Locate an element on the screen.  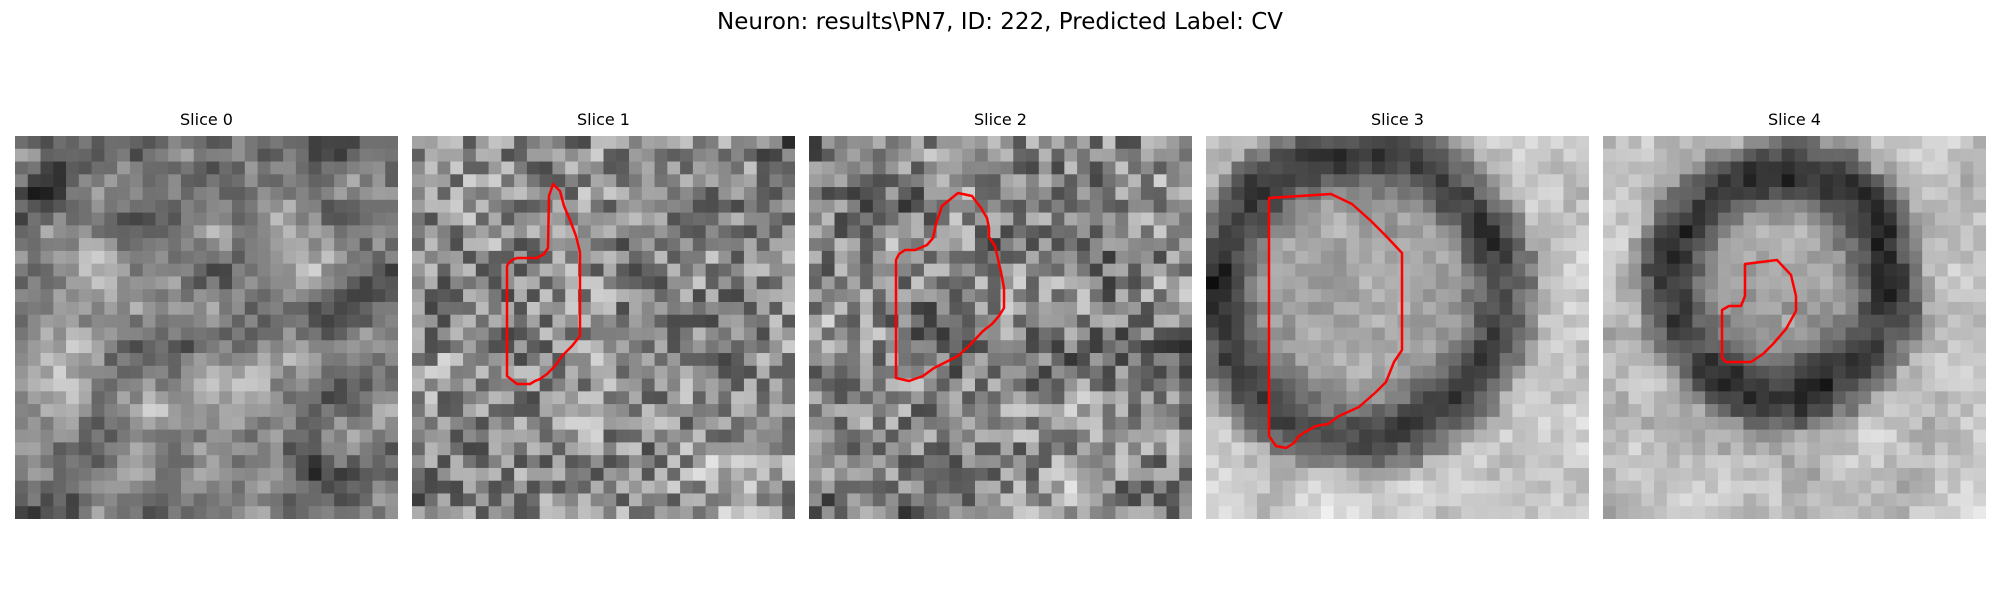
slice-title: Slice 4 is located at coordinates (1794, 119).